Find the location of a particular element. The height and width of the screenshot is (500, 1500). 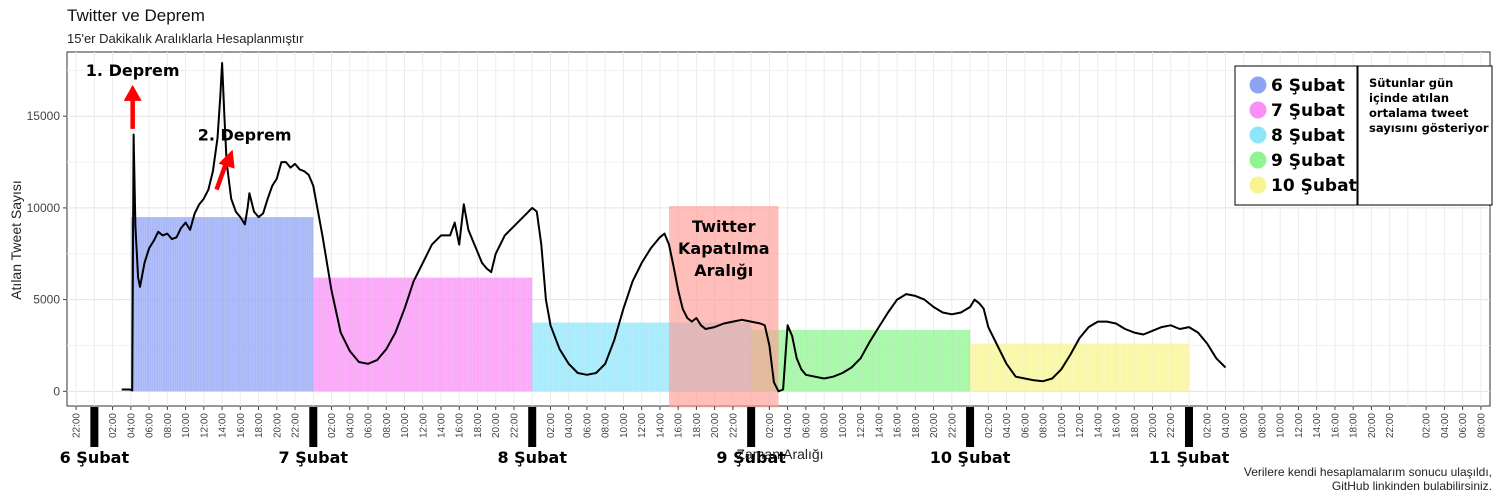

day-label: 6 Şubat is located at coordinates (95, 457).